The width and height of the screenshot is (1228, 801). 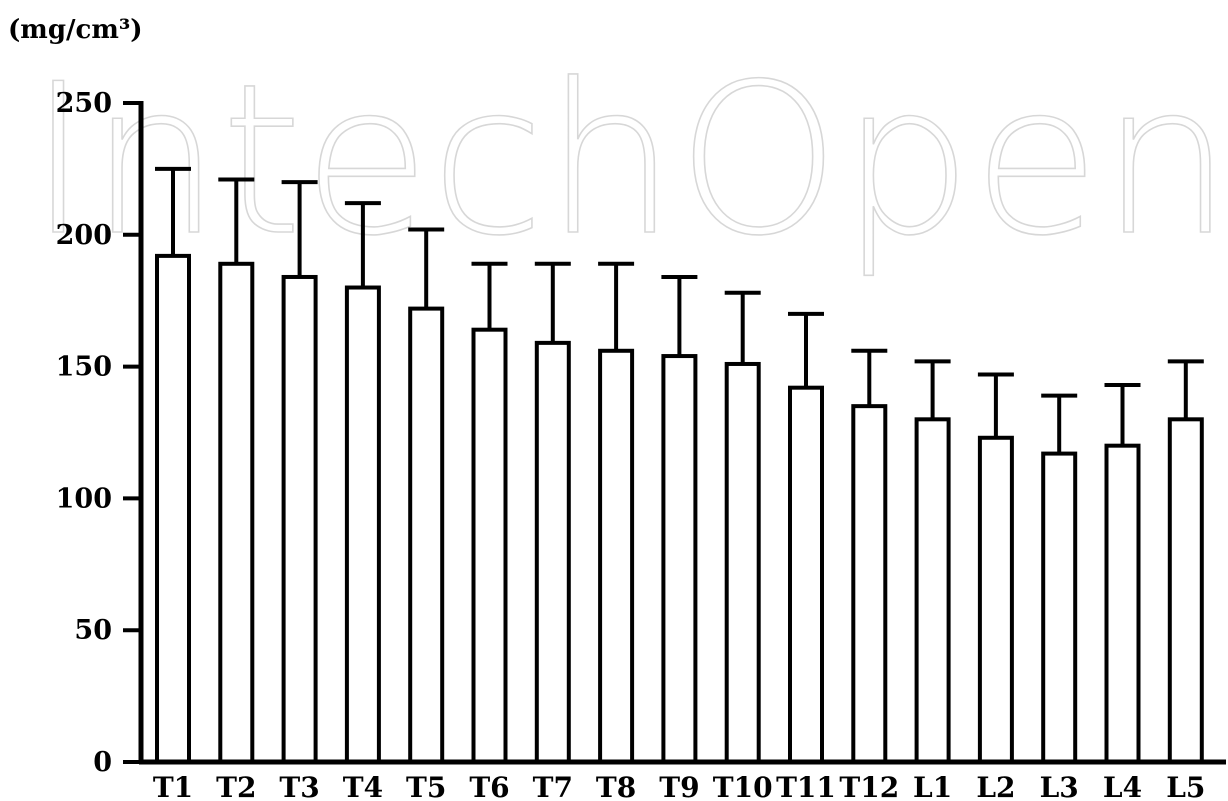 I want to click on bar-group-t4, so click(x=362, y=482).